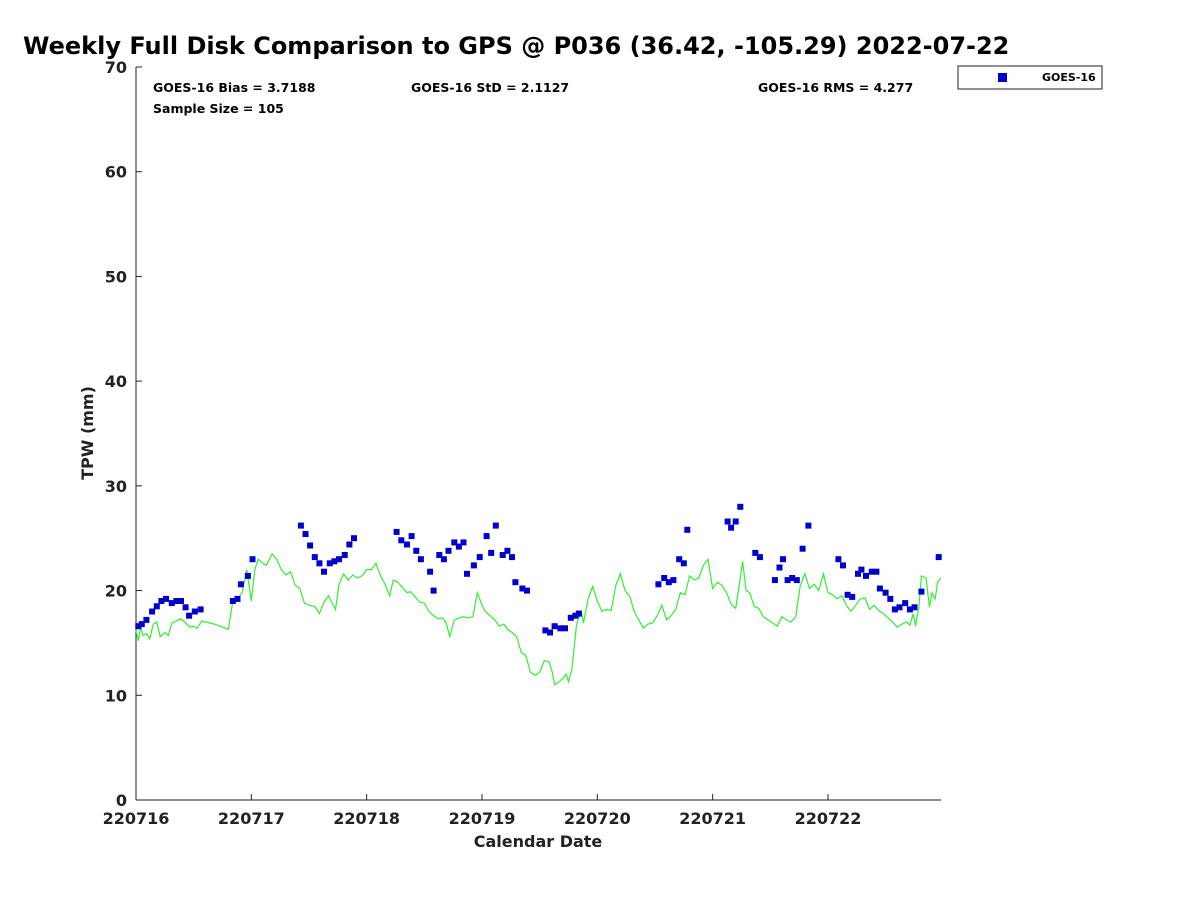 Image resolution: width=1200 pixels, height=900 pixels. Describe the element at coordinates (123, 434) in the screenshot. I see `y-ticks: 0 10 20 30 40 50 60 70` at that location.